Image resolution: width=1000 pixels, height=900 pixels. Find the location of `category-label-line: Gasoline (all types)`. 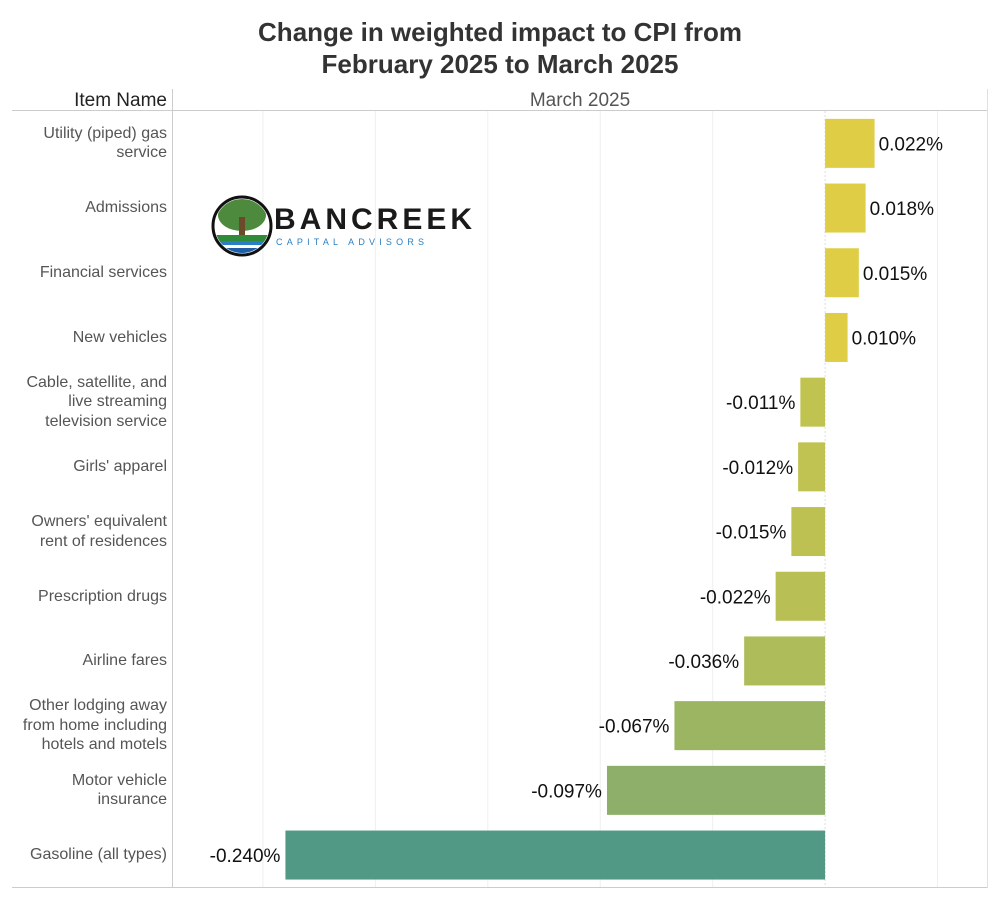

category-label-line: Gasoline (all types) is located at coordinates (98, 855).